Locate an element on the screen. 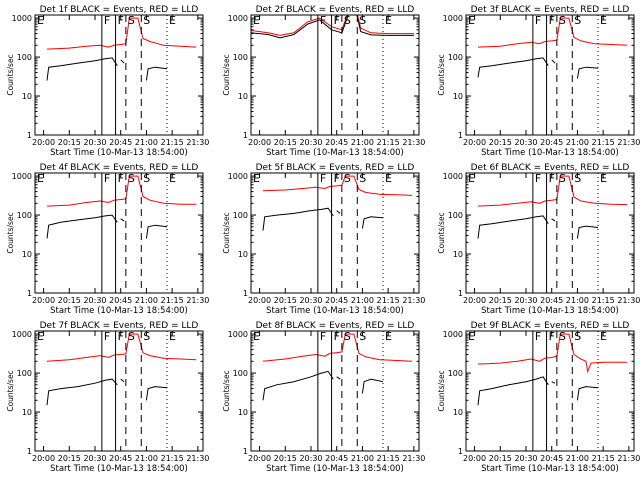 This screenshot has width=640, height=480. series-line-lld is located at coordinates (552, 353).